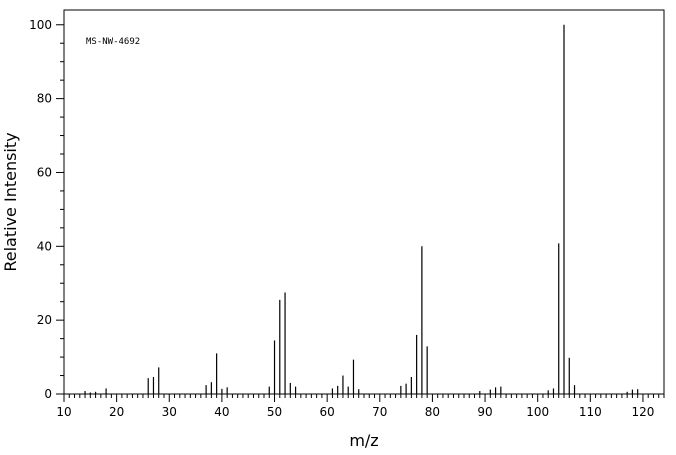 Image resolution: width=676 pixels, height=455 pixels. What do you see at coordinates (116, 412) in the screenshot?
I see `x-tick-label: 20` at bounding box center [116, 412].